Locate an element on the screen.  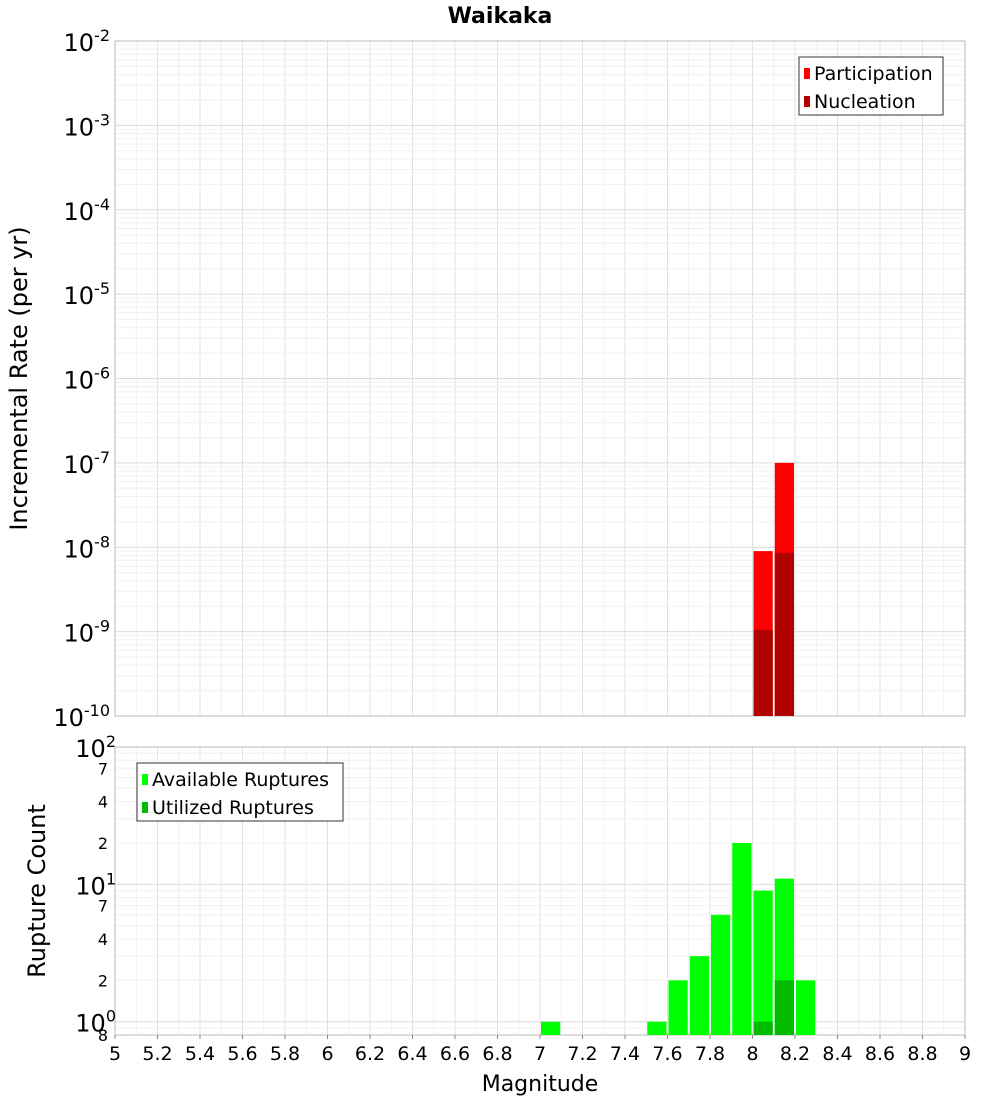
x-tick-label: 9 is located at coordinates (965, 1054).